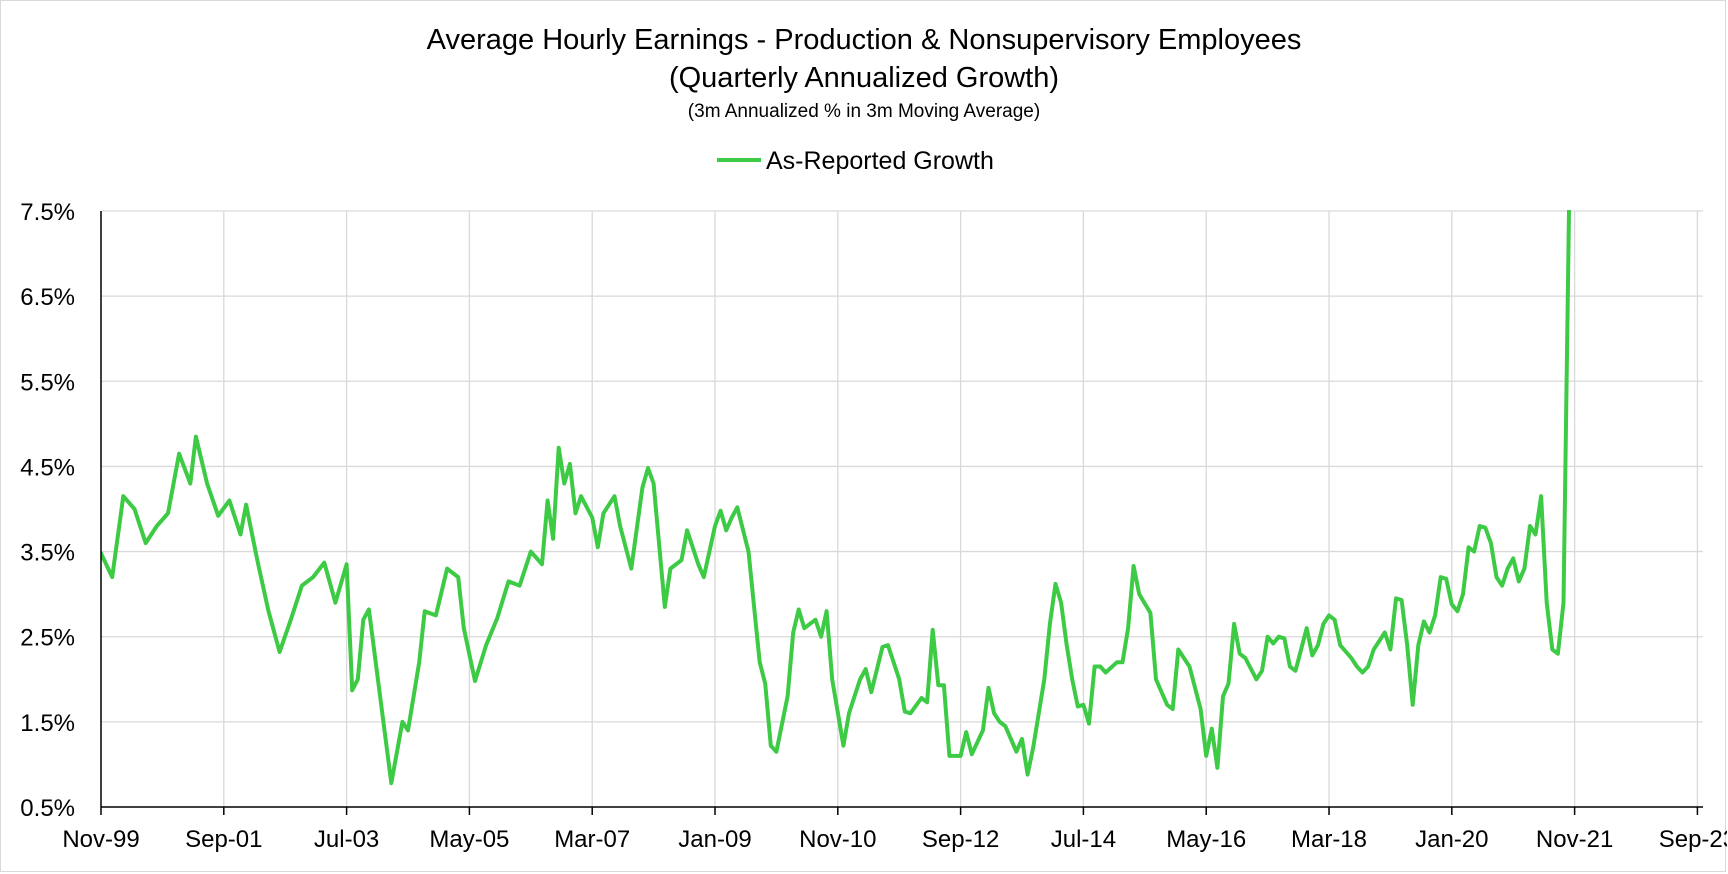 This screenshot has width=1728, height=874. Describe the element at coordinates (47, 638) in the screenshot. I see `y-tick-label: 2.5%` at that location.